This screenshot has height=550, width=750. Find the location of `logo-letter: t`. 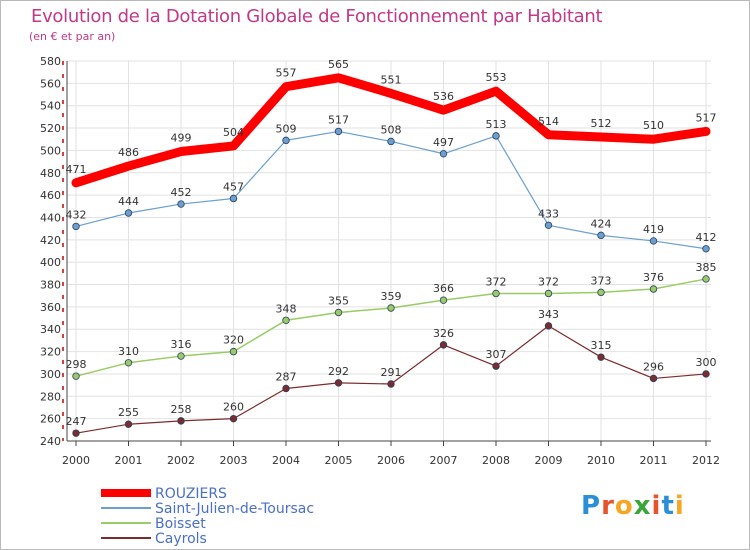

logo-letter: t is located at coordinates (668, 506).